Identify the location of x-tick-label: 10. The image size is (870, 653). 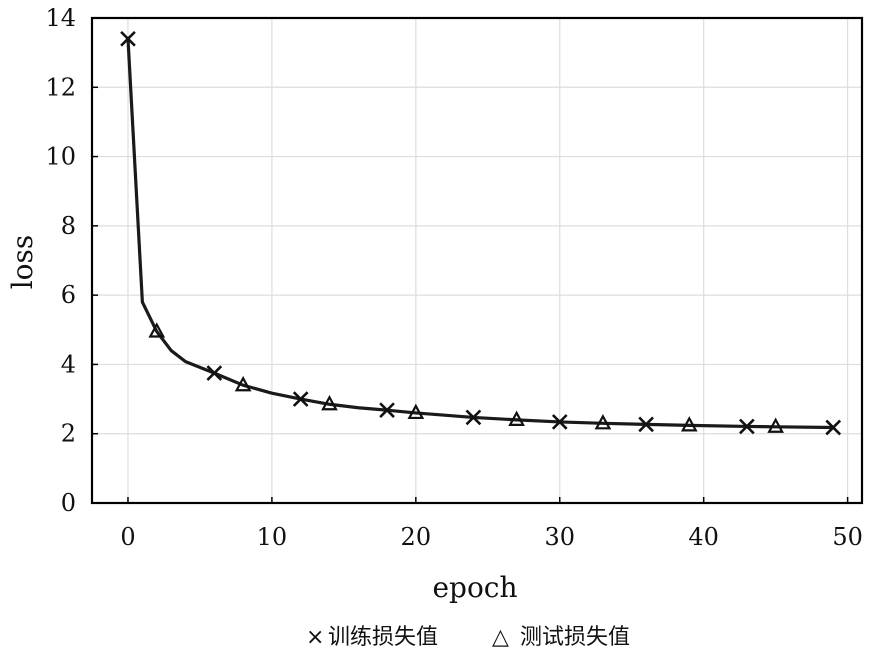
(272, 537).